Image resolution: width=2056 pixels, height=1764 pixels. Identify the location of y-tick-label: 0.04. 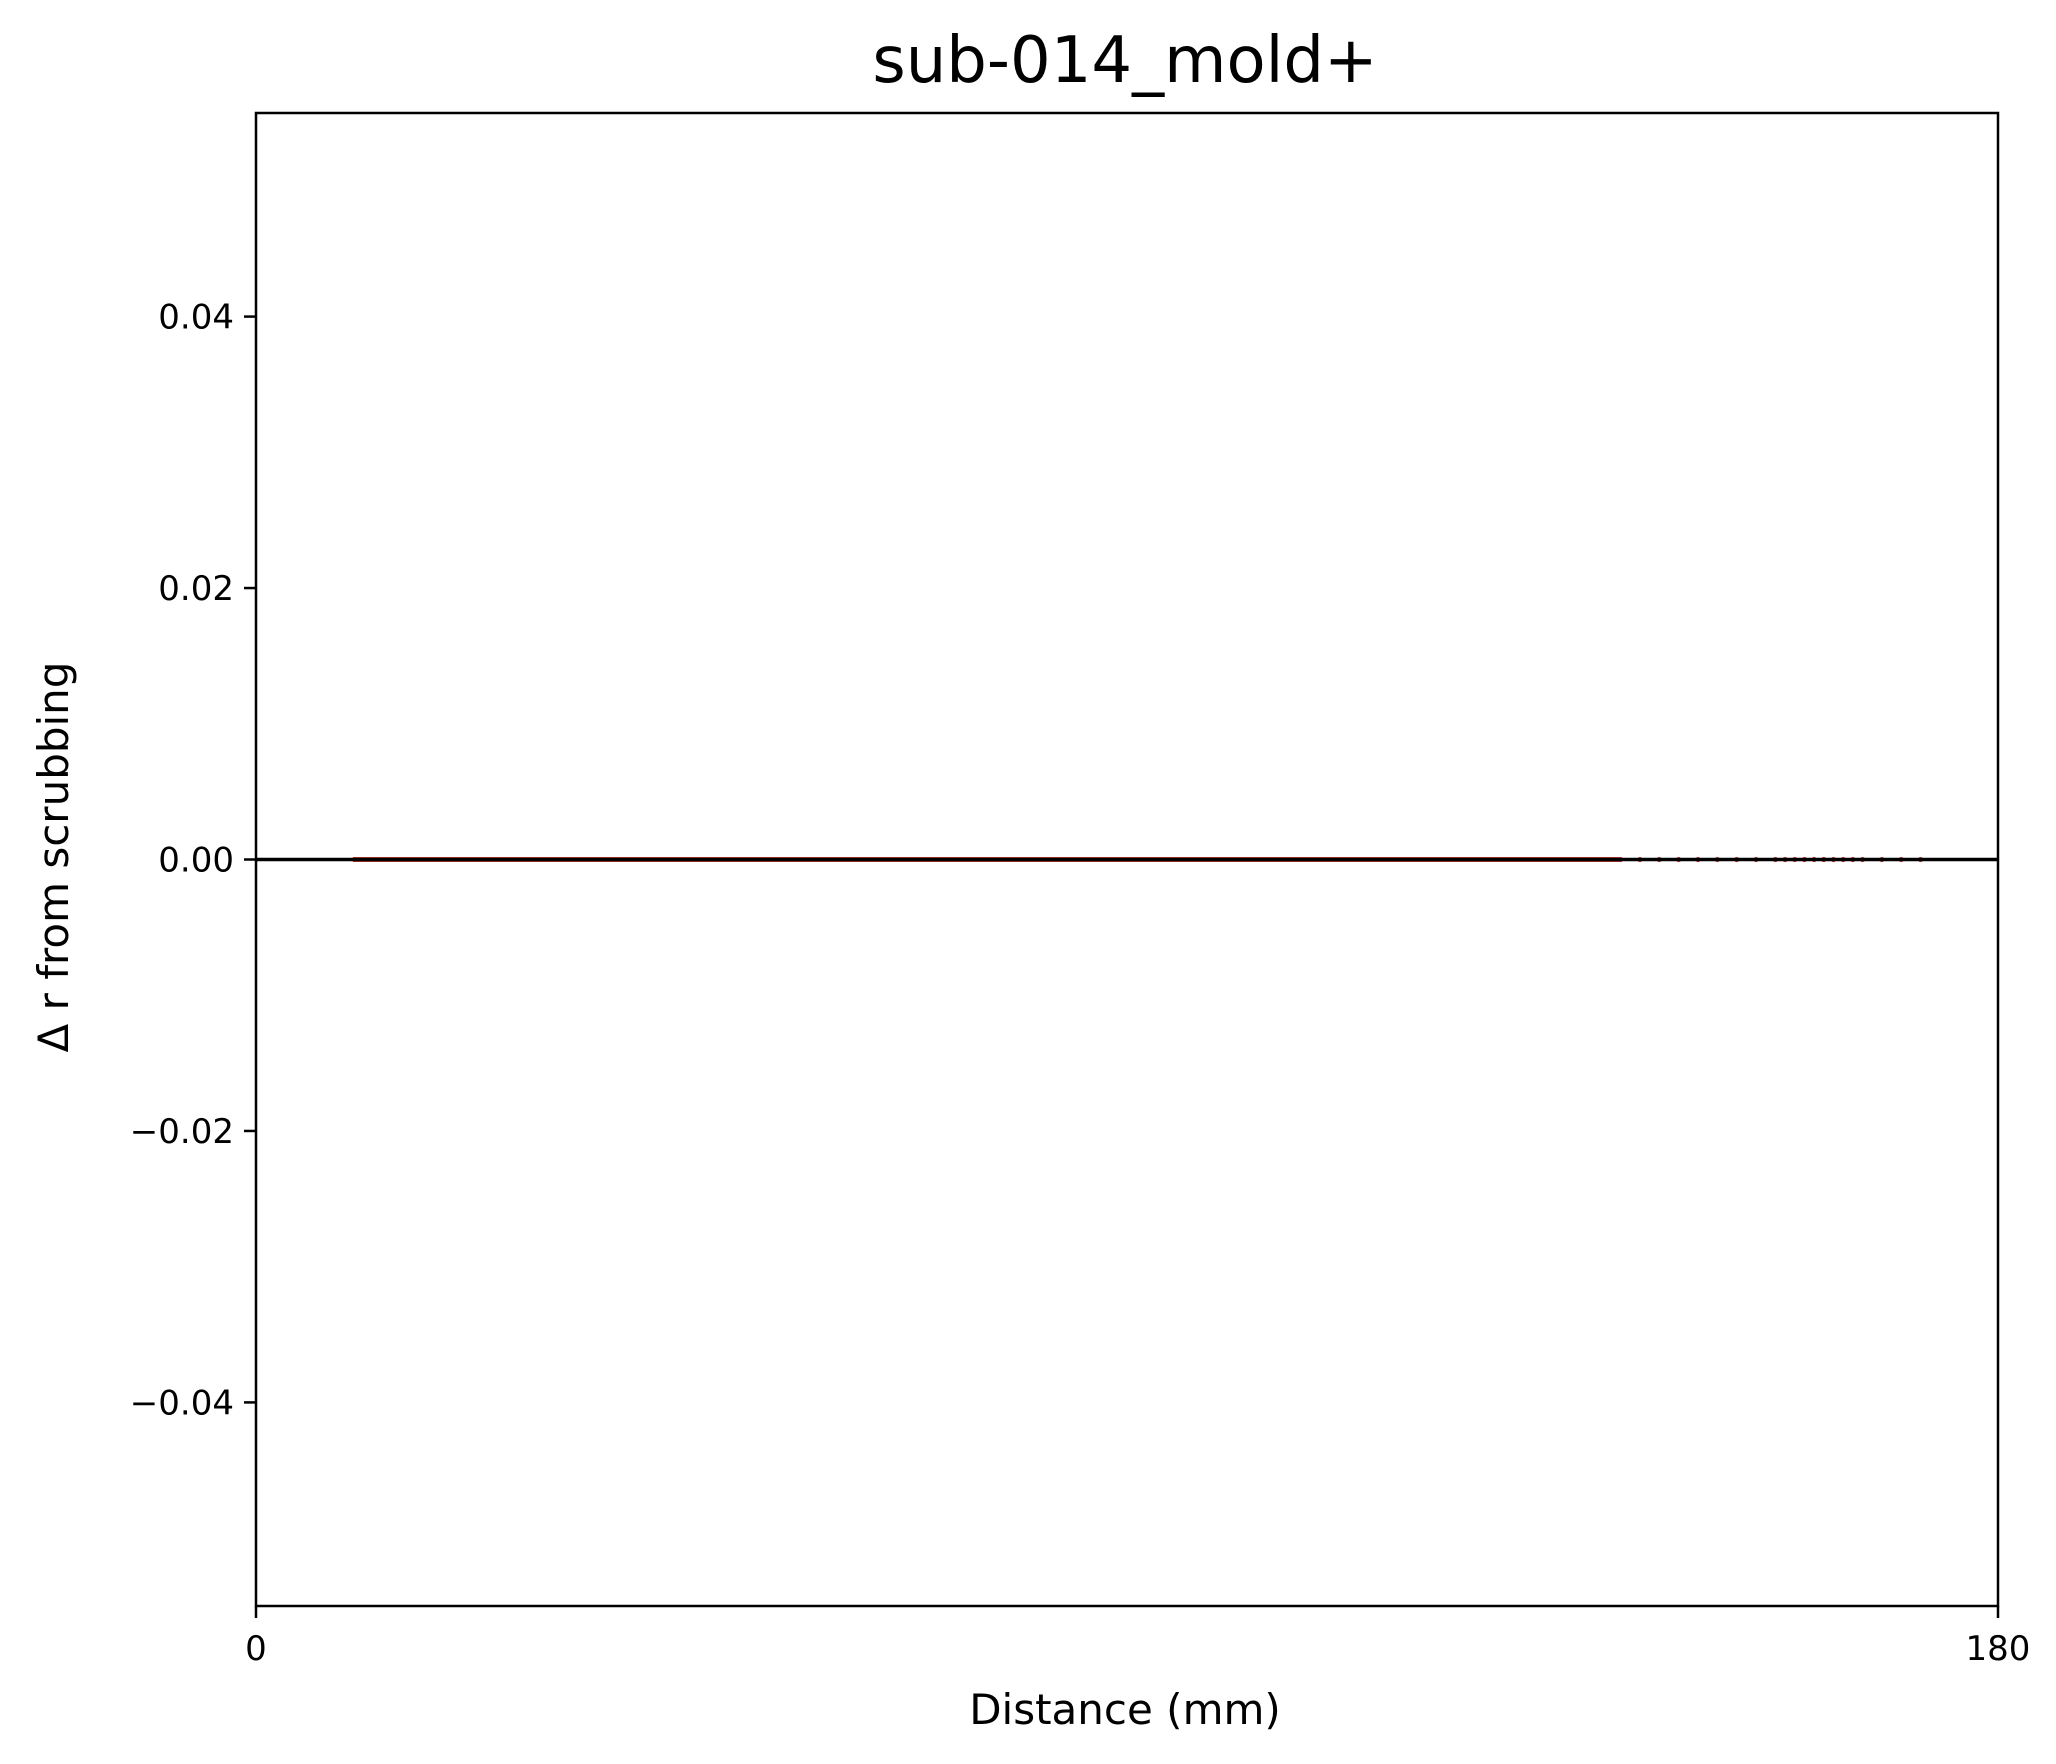
(196, 318).